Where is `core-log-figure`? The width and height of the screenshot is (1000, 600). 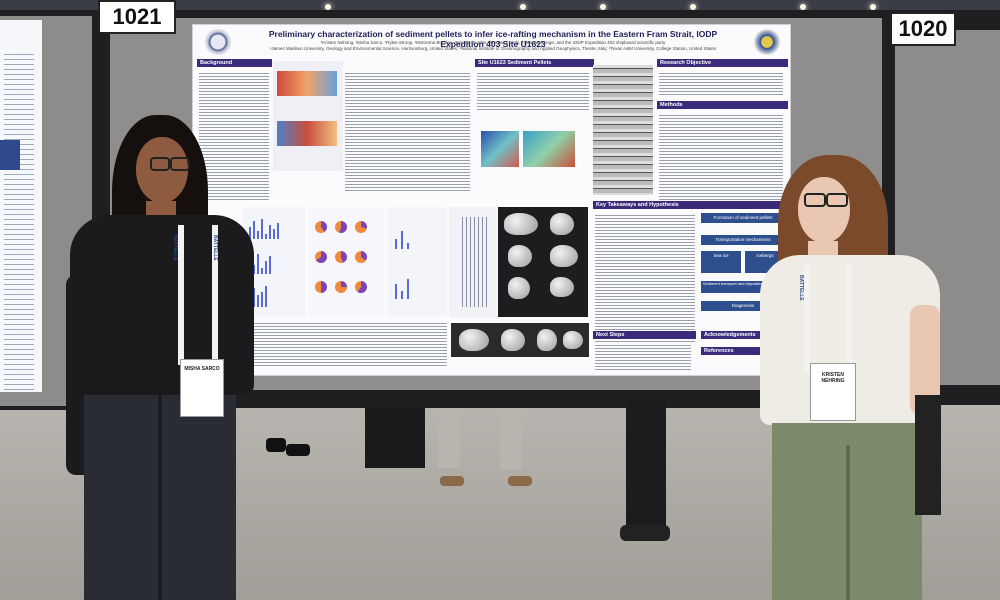 core-log-figure is located at coordinates (623, 130).